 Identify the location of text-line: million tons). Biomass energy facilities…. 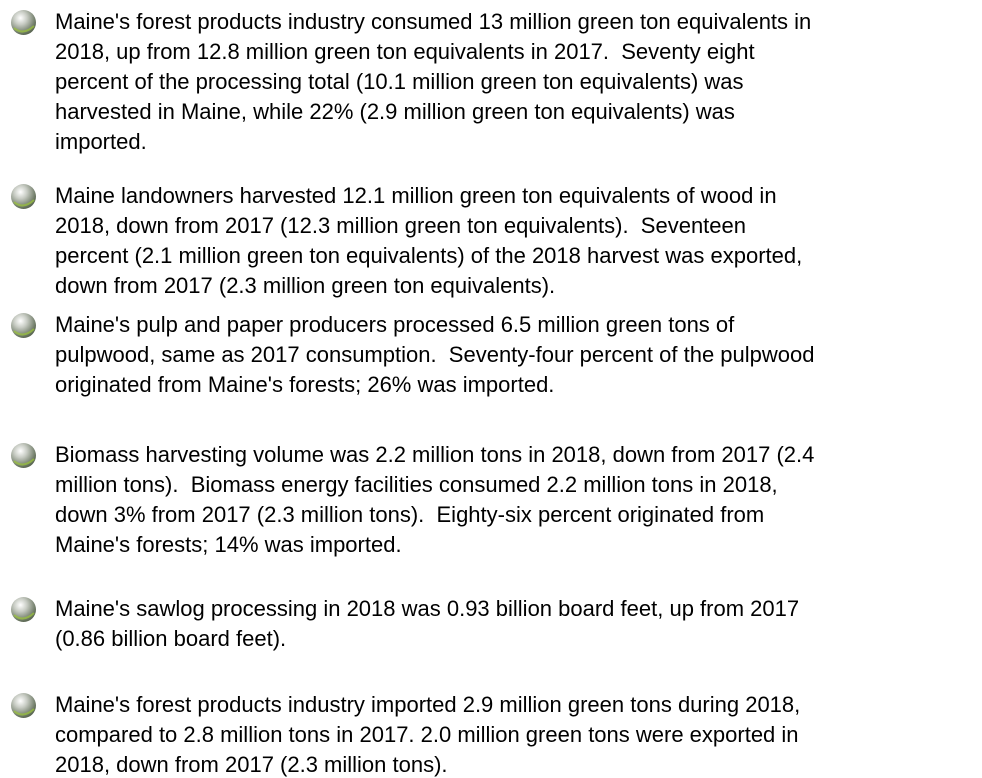
(416, 484).